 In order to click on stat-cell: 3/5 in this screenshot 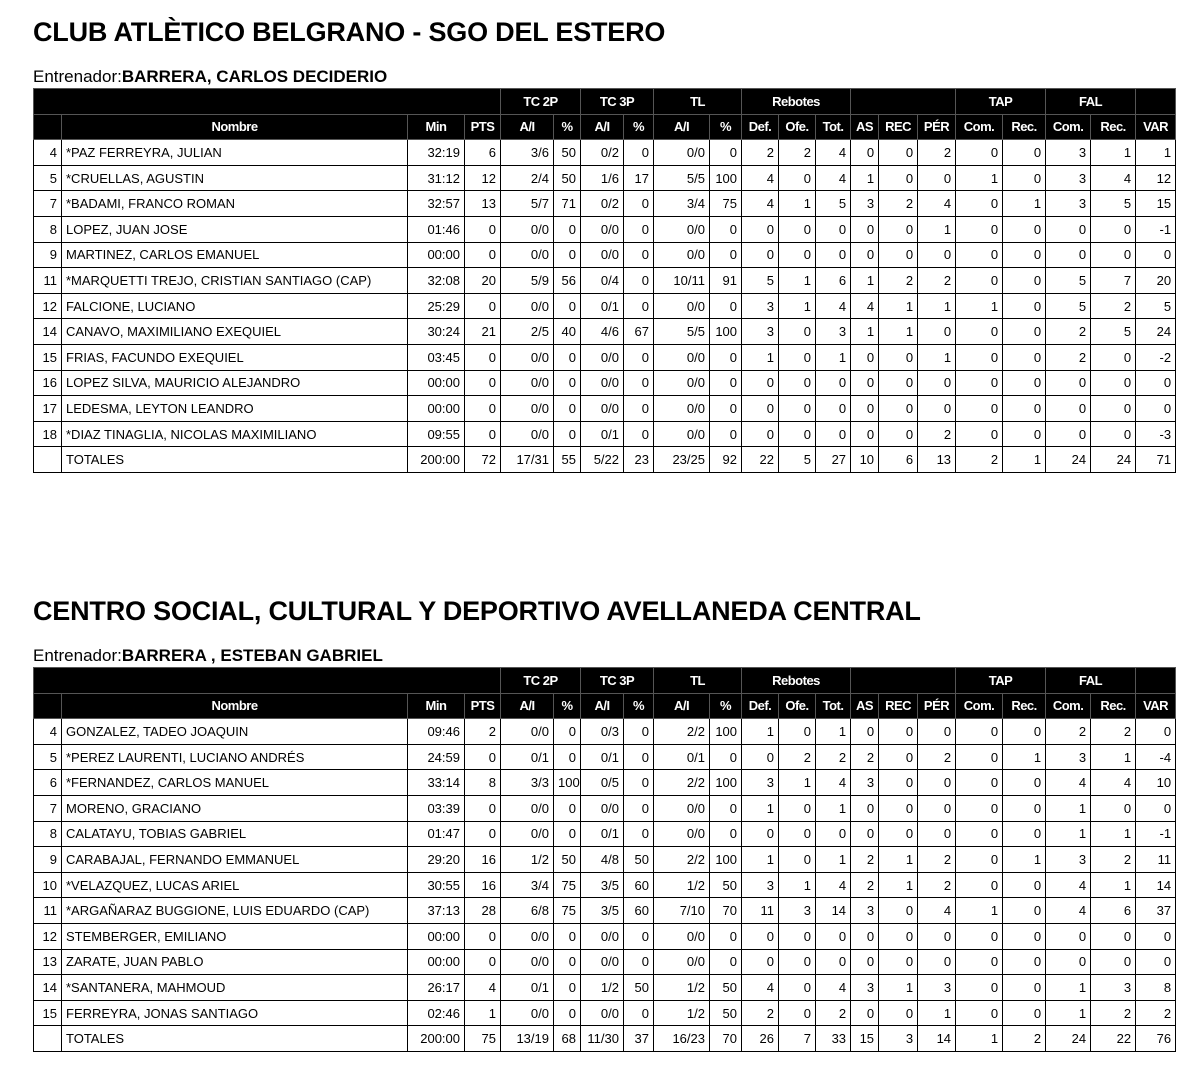, I will do `click(602, 885)`.